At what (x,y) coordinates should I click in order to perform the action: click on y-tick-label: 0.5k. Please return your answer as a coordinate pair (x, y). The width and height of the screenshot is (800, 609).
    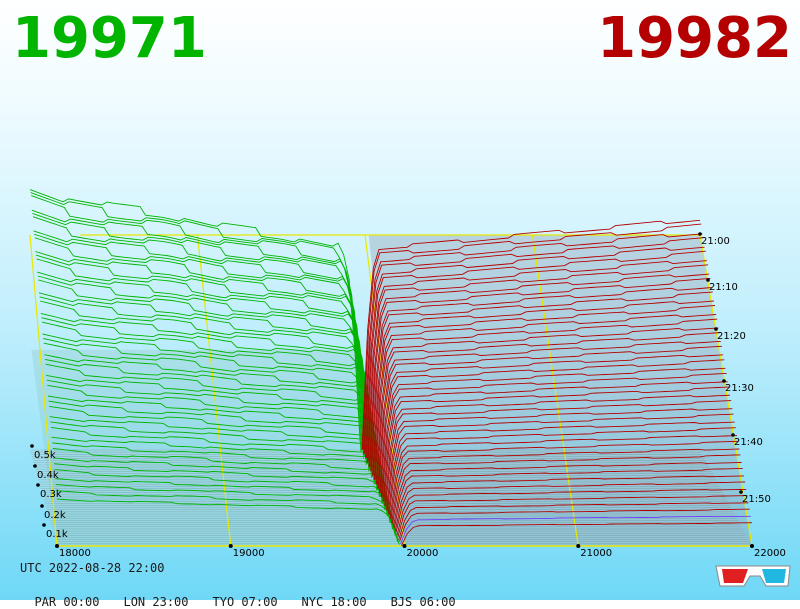
    Looking at the image, I should click on (45, 455).